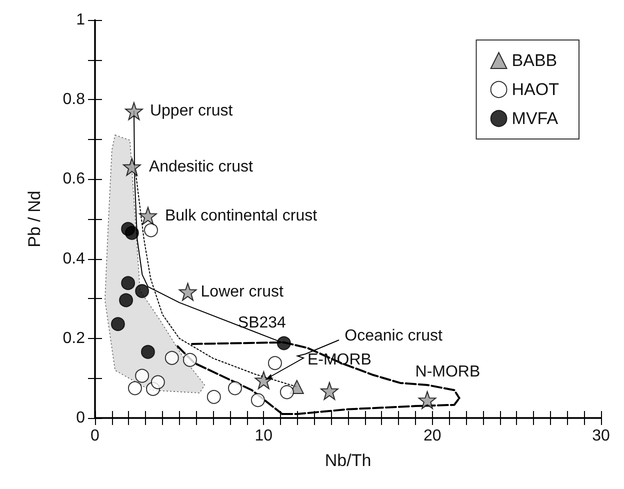 The height and width of the screenshot is (489, 624). Describe the element at coordinates (74, 179) in the screenshot. I see `y-tick-label: 0.6` at that location.